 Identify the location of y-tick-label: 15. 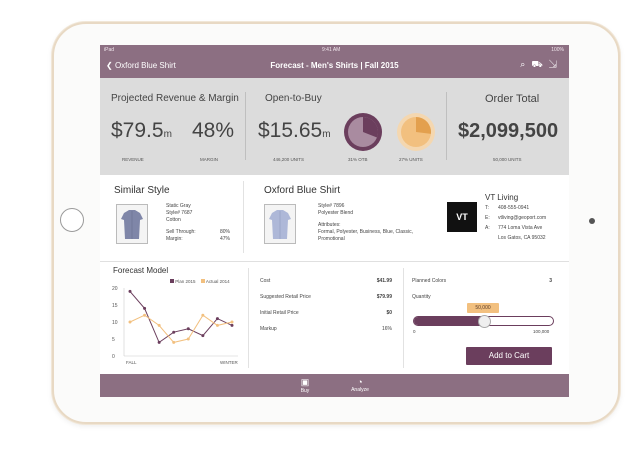
(115, 306).